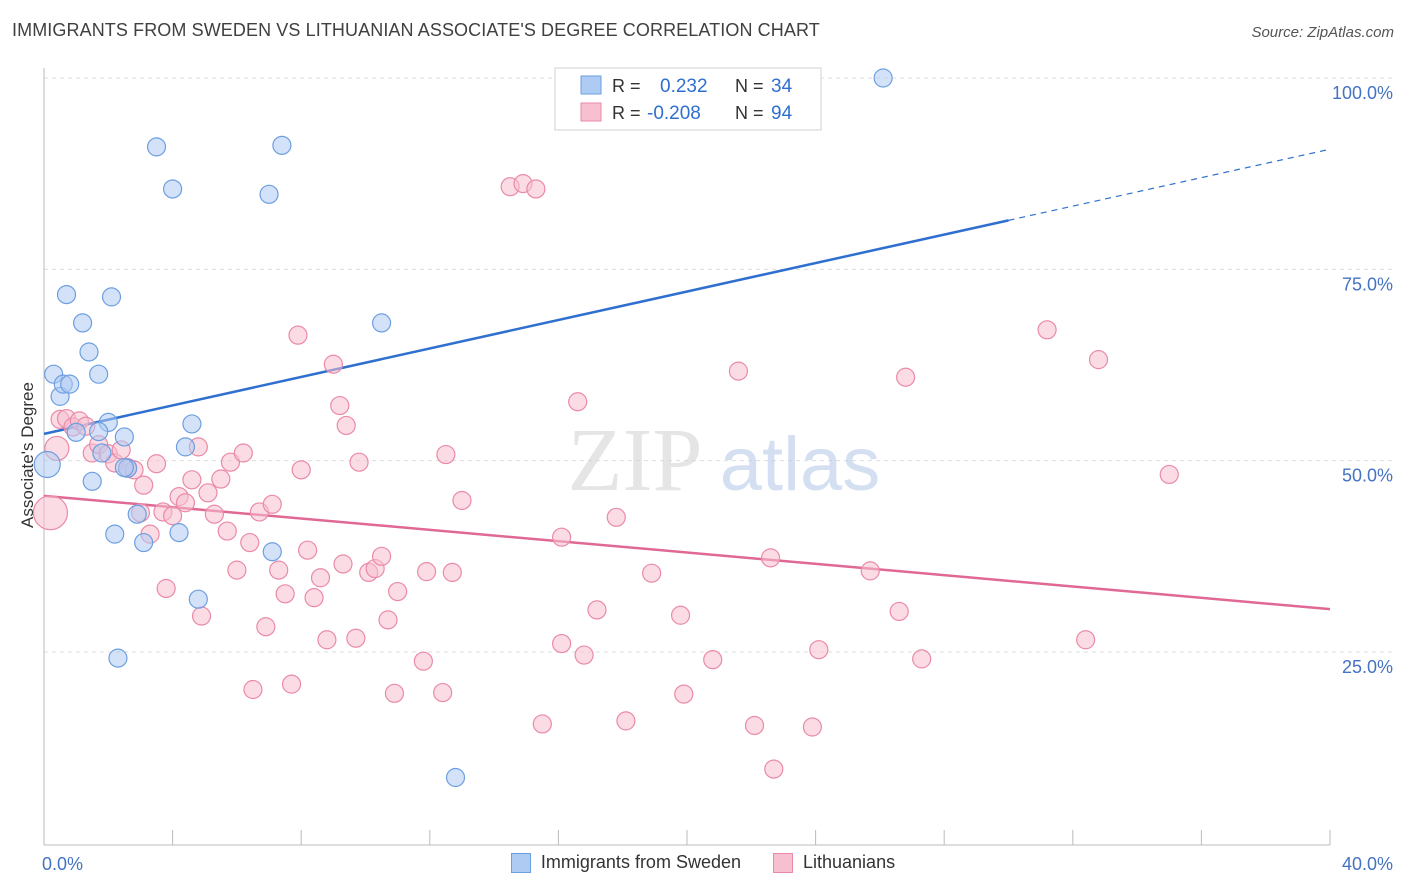 This screenshot has height=892, width=1406. Describe the element at coordinates (849, 862) in the screenshot. I see `legend-label-lithuanians: Lithuanians` at that location.